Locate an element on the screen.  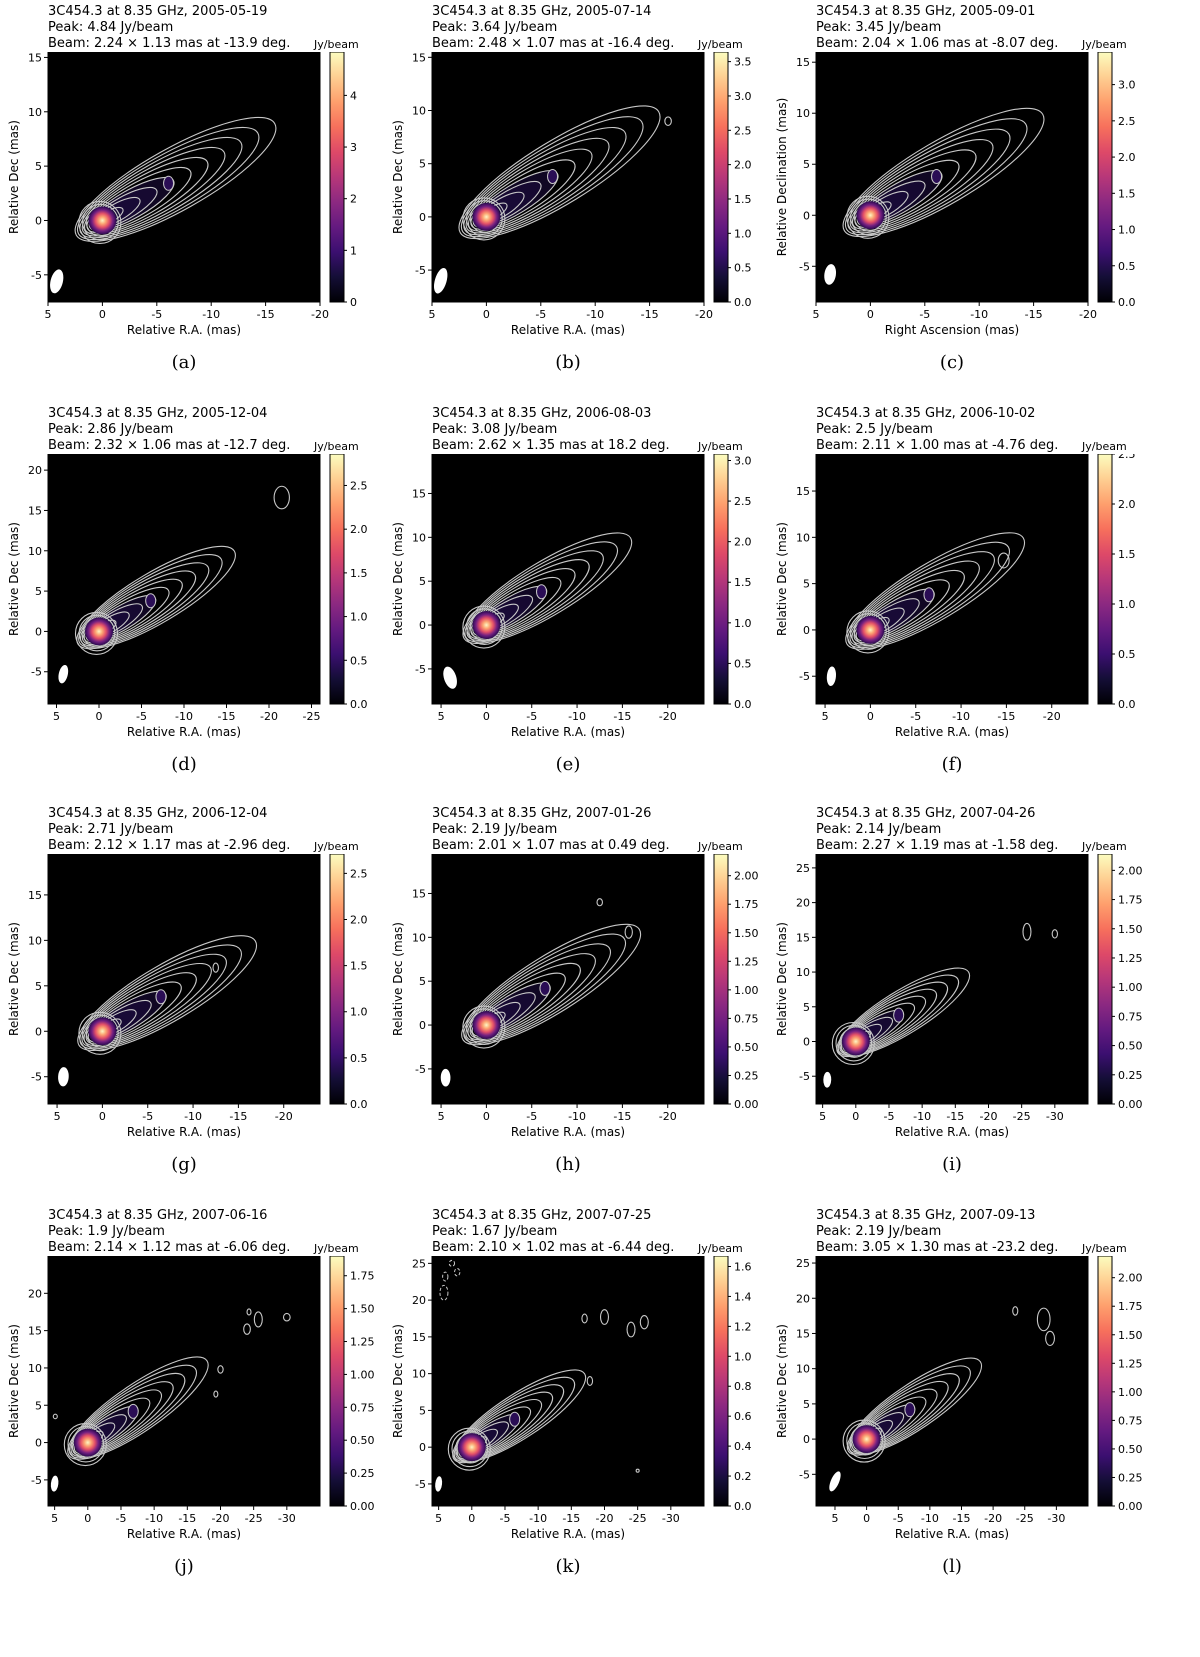
panel-title: 3C454.3 at 8.35 GHz, 2007-06-16 is located at coordinates (158, 1215).